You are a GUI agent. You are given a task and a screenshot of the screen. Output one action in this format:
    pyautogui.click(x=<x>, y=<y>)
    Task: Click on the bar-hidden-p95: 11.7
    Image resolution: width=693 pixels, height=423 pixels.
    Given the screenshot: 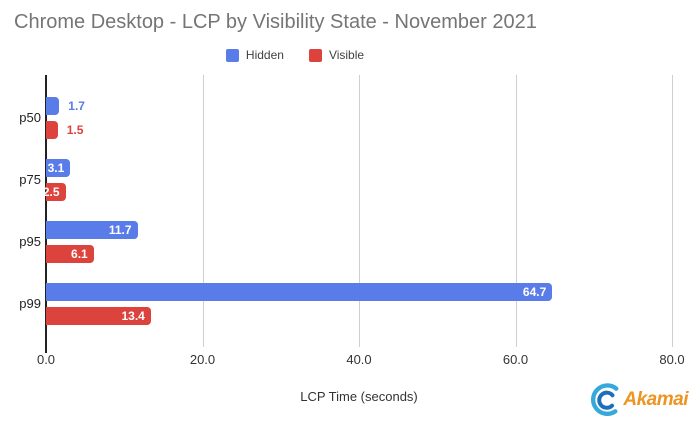 What is the action you would take?
    pyautogui.click(x=92, y=230)
    